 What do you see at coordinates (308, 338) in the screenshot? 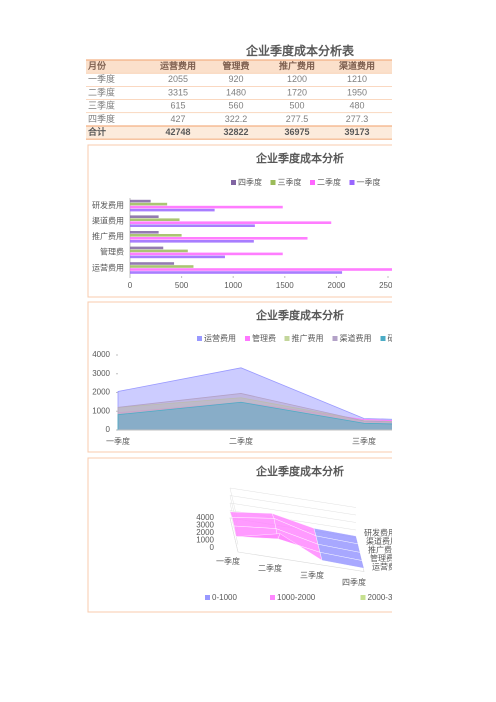
I see `legend-label: 推广费用` at bounding box center [308, 338].